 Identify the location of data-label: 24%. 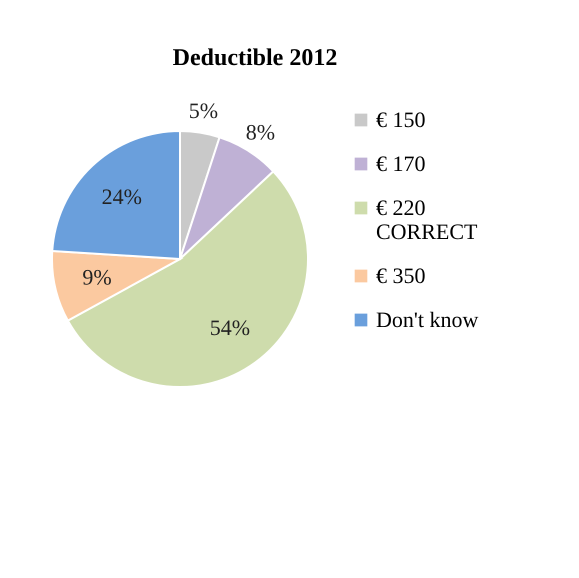
(122, 197).